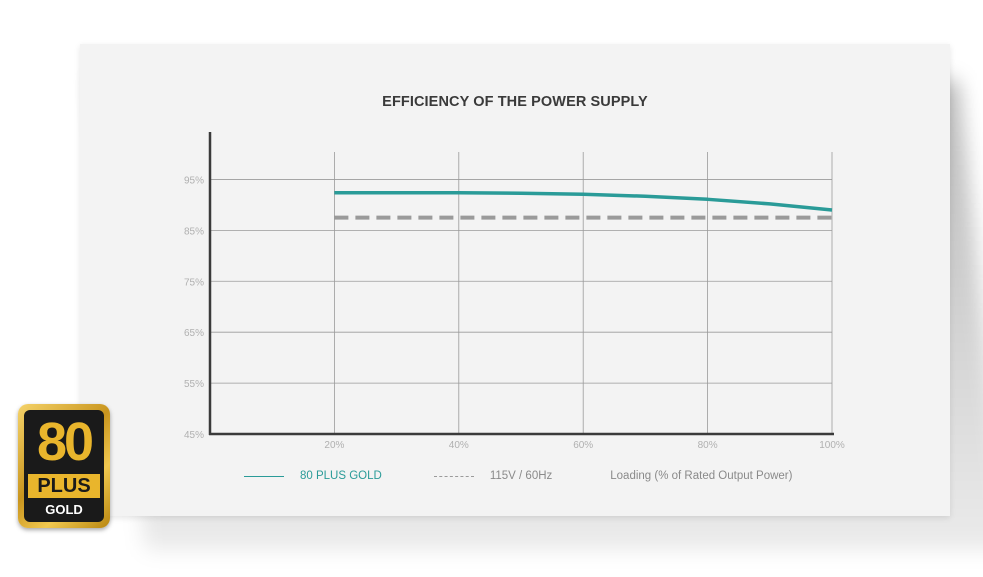 This screenshot has width=983, height=577. What do you see at coordinates (65, 442) in the screenshot?
I see `badge-number: 80` at bounding box center [65, 442].